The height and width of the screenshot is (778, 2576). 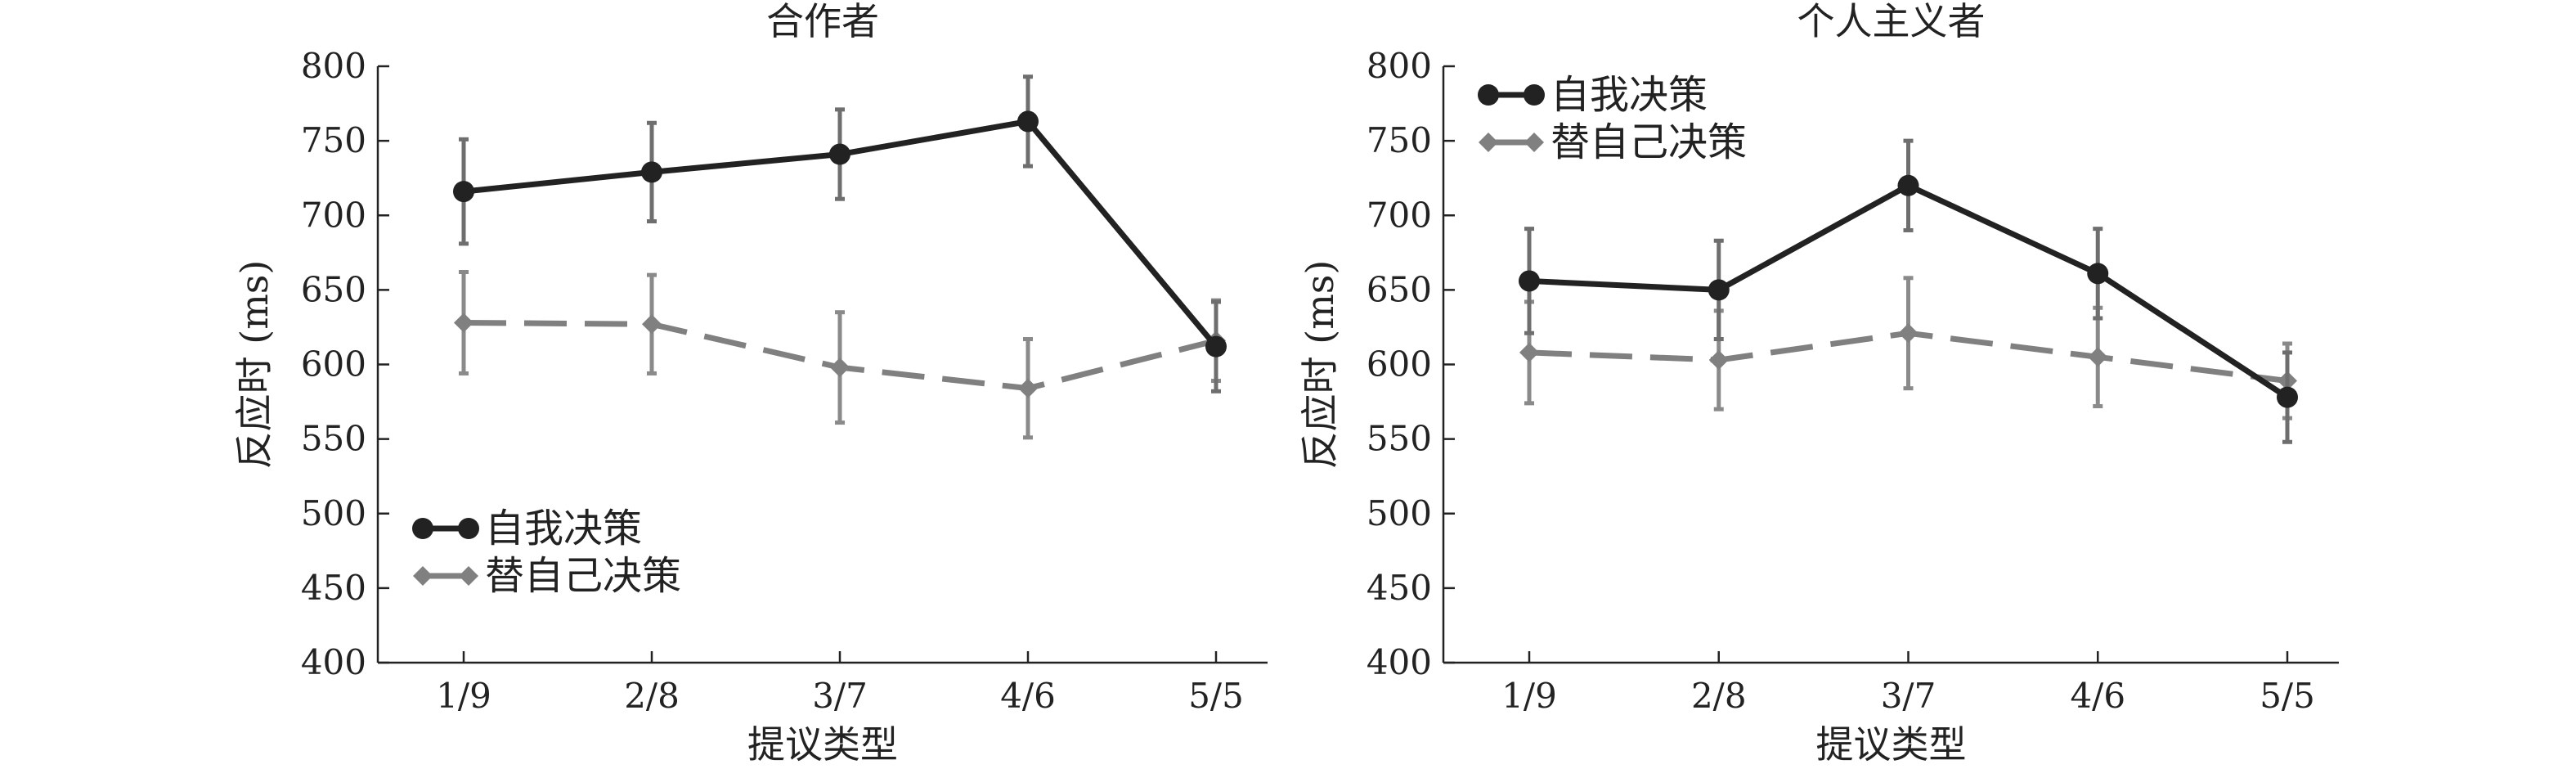 I want to click on chart-title: 个人主义者, so click(x=1892, y=21).